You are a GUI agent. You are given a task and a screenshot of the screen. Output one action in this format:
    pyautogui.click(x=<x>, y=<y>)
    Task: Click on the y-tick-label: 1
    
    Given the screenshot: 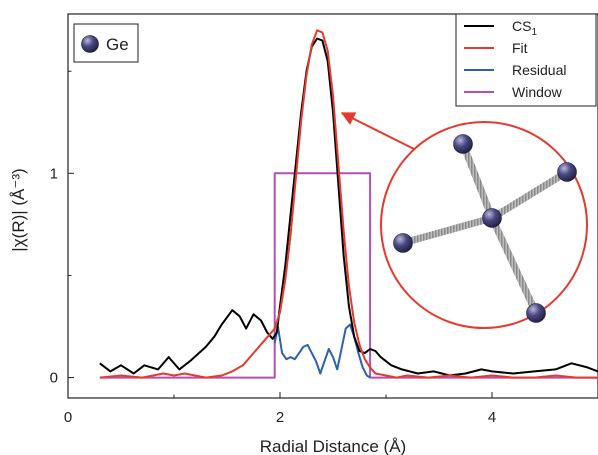 What is the action you would take?
    pyautogui.click(x=54, y=173)
    